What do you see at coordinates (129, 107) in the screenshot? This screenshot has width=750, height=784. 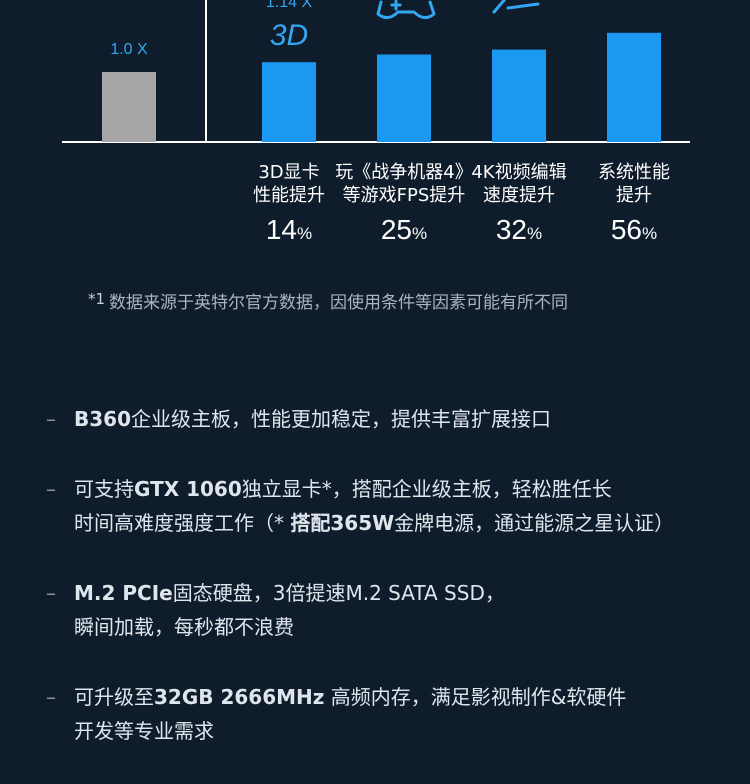 I see `baseline-bar` at bounding box center [129, 107].